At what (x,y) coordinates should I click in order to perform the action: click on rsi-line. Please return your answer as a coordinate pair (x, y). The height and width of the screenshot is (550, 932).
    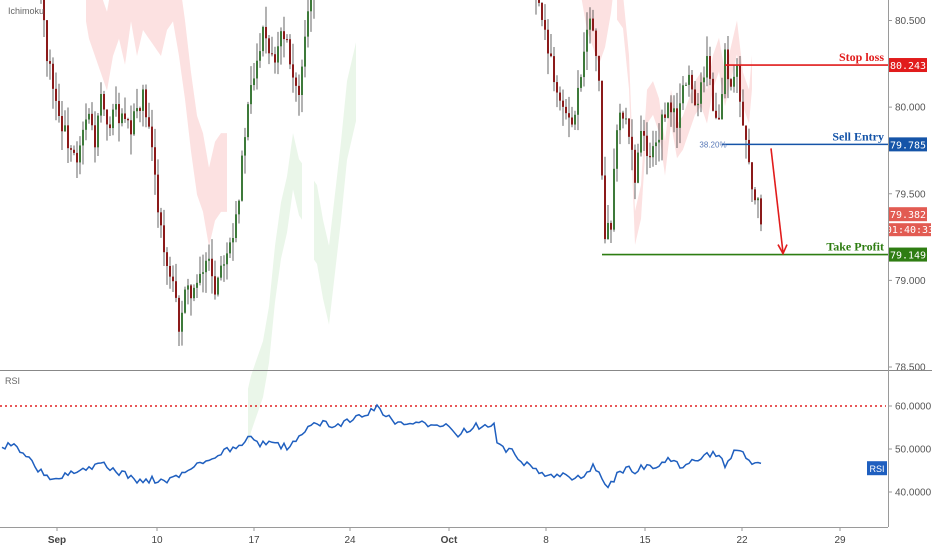
    Looking at the image, I should click on (381, 446).